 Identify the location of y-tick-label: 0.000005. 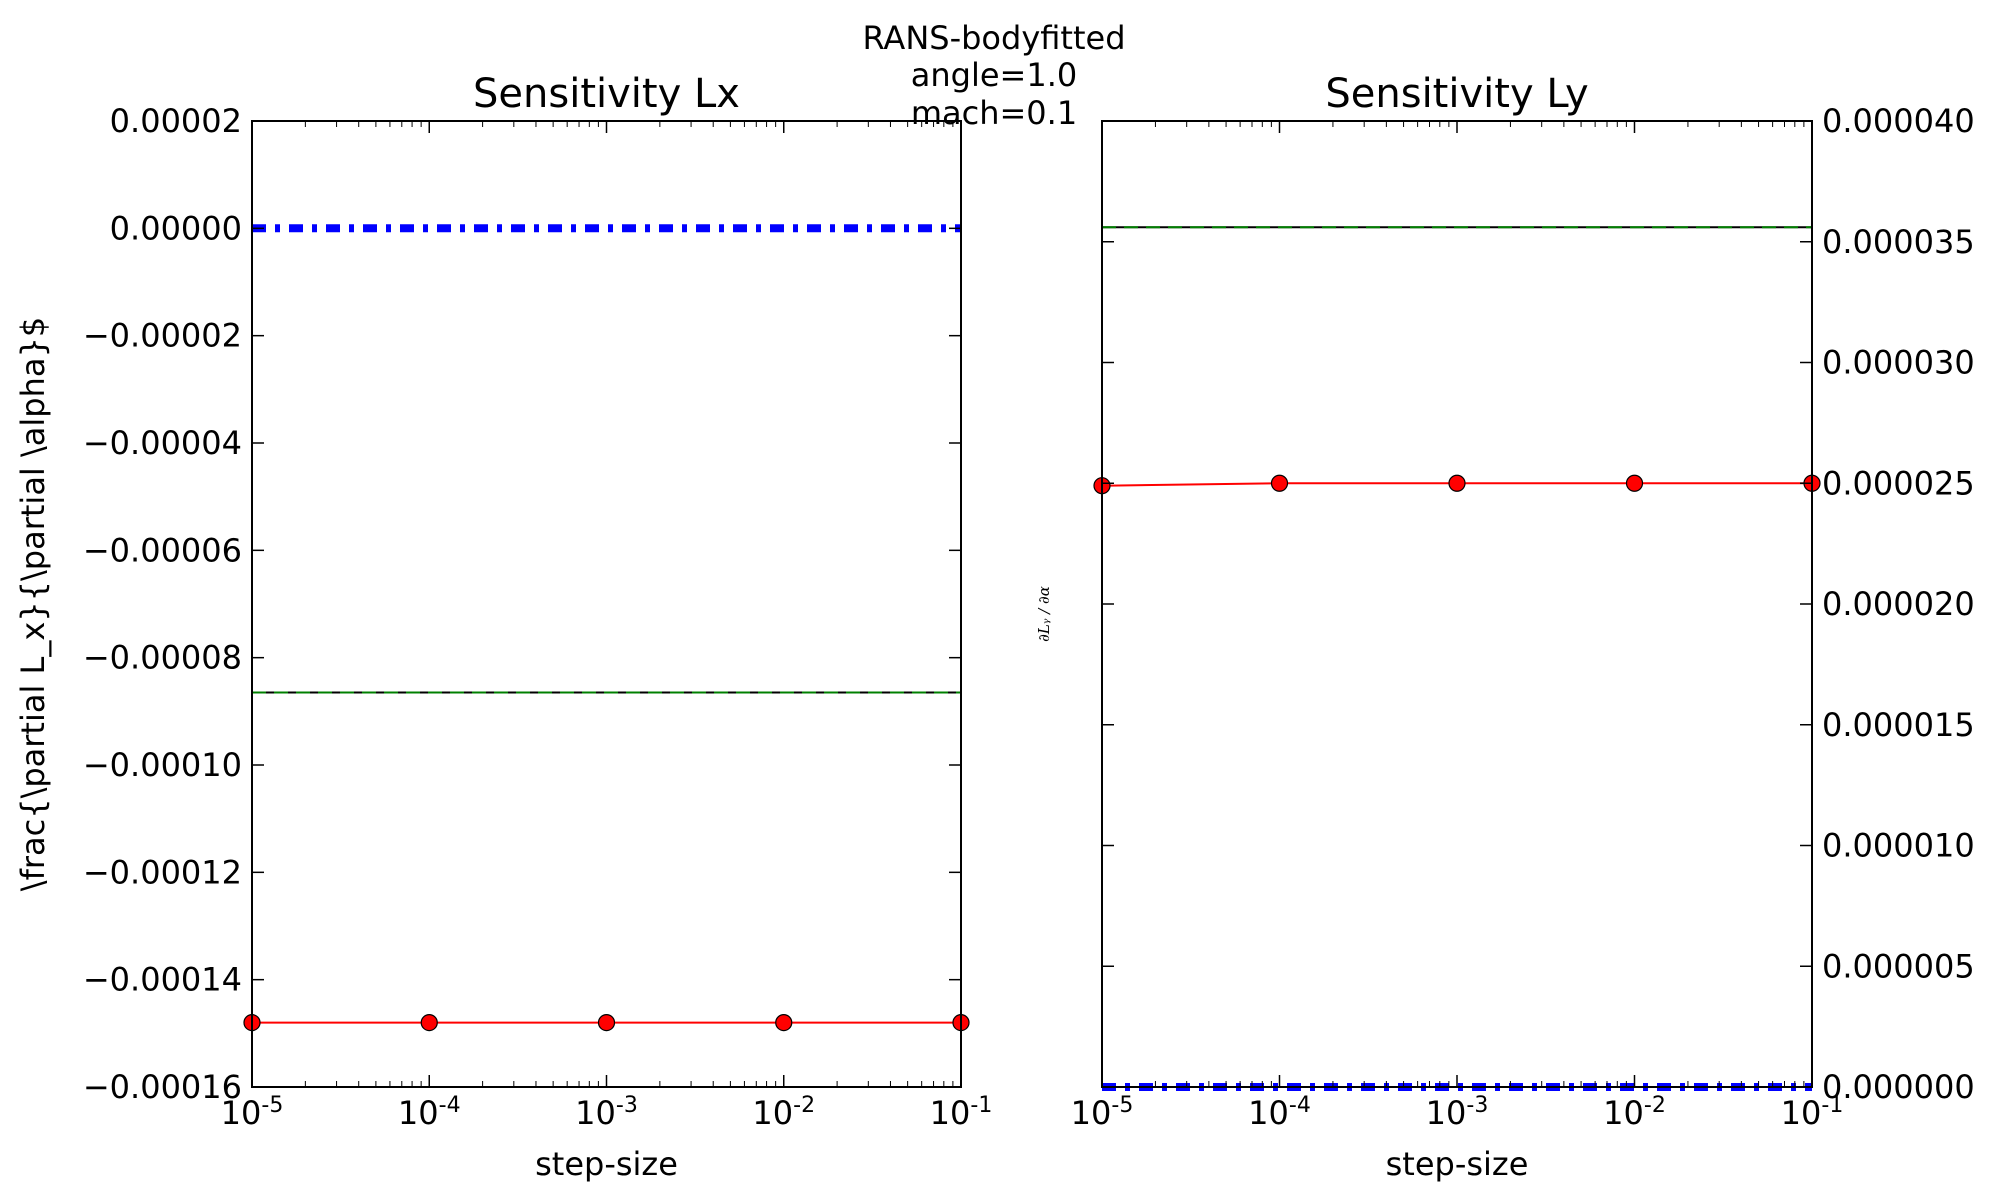
(1898, 966).